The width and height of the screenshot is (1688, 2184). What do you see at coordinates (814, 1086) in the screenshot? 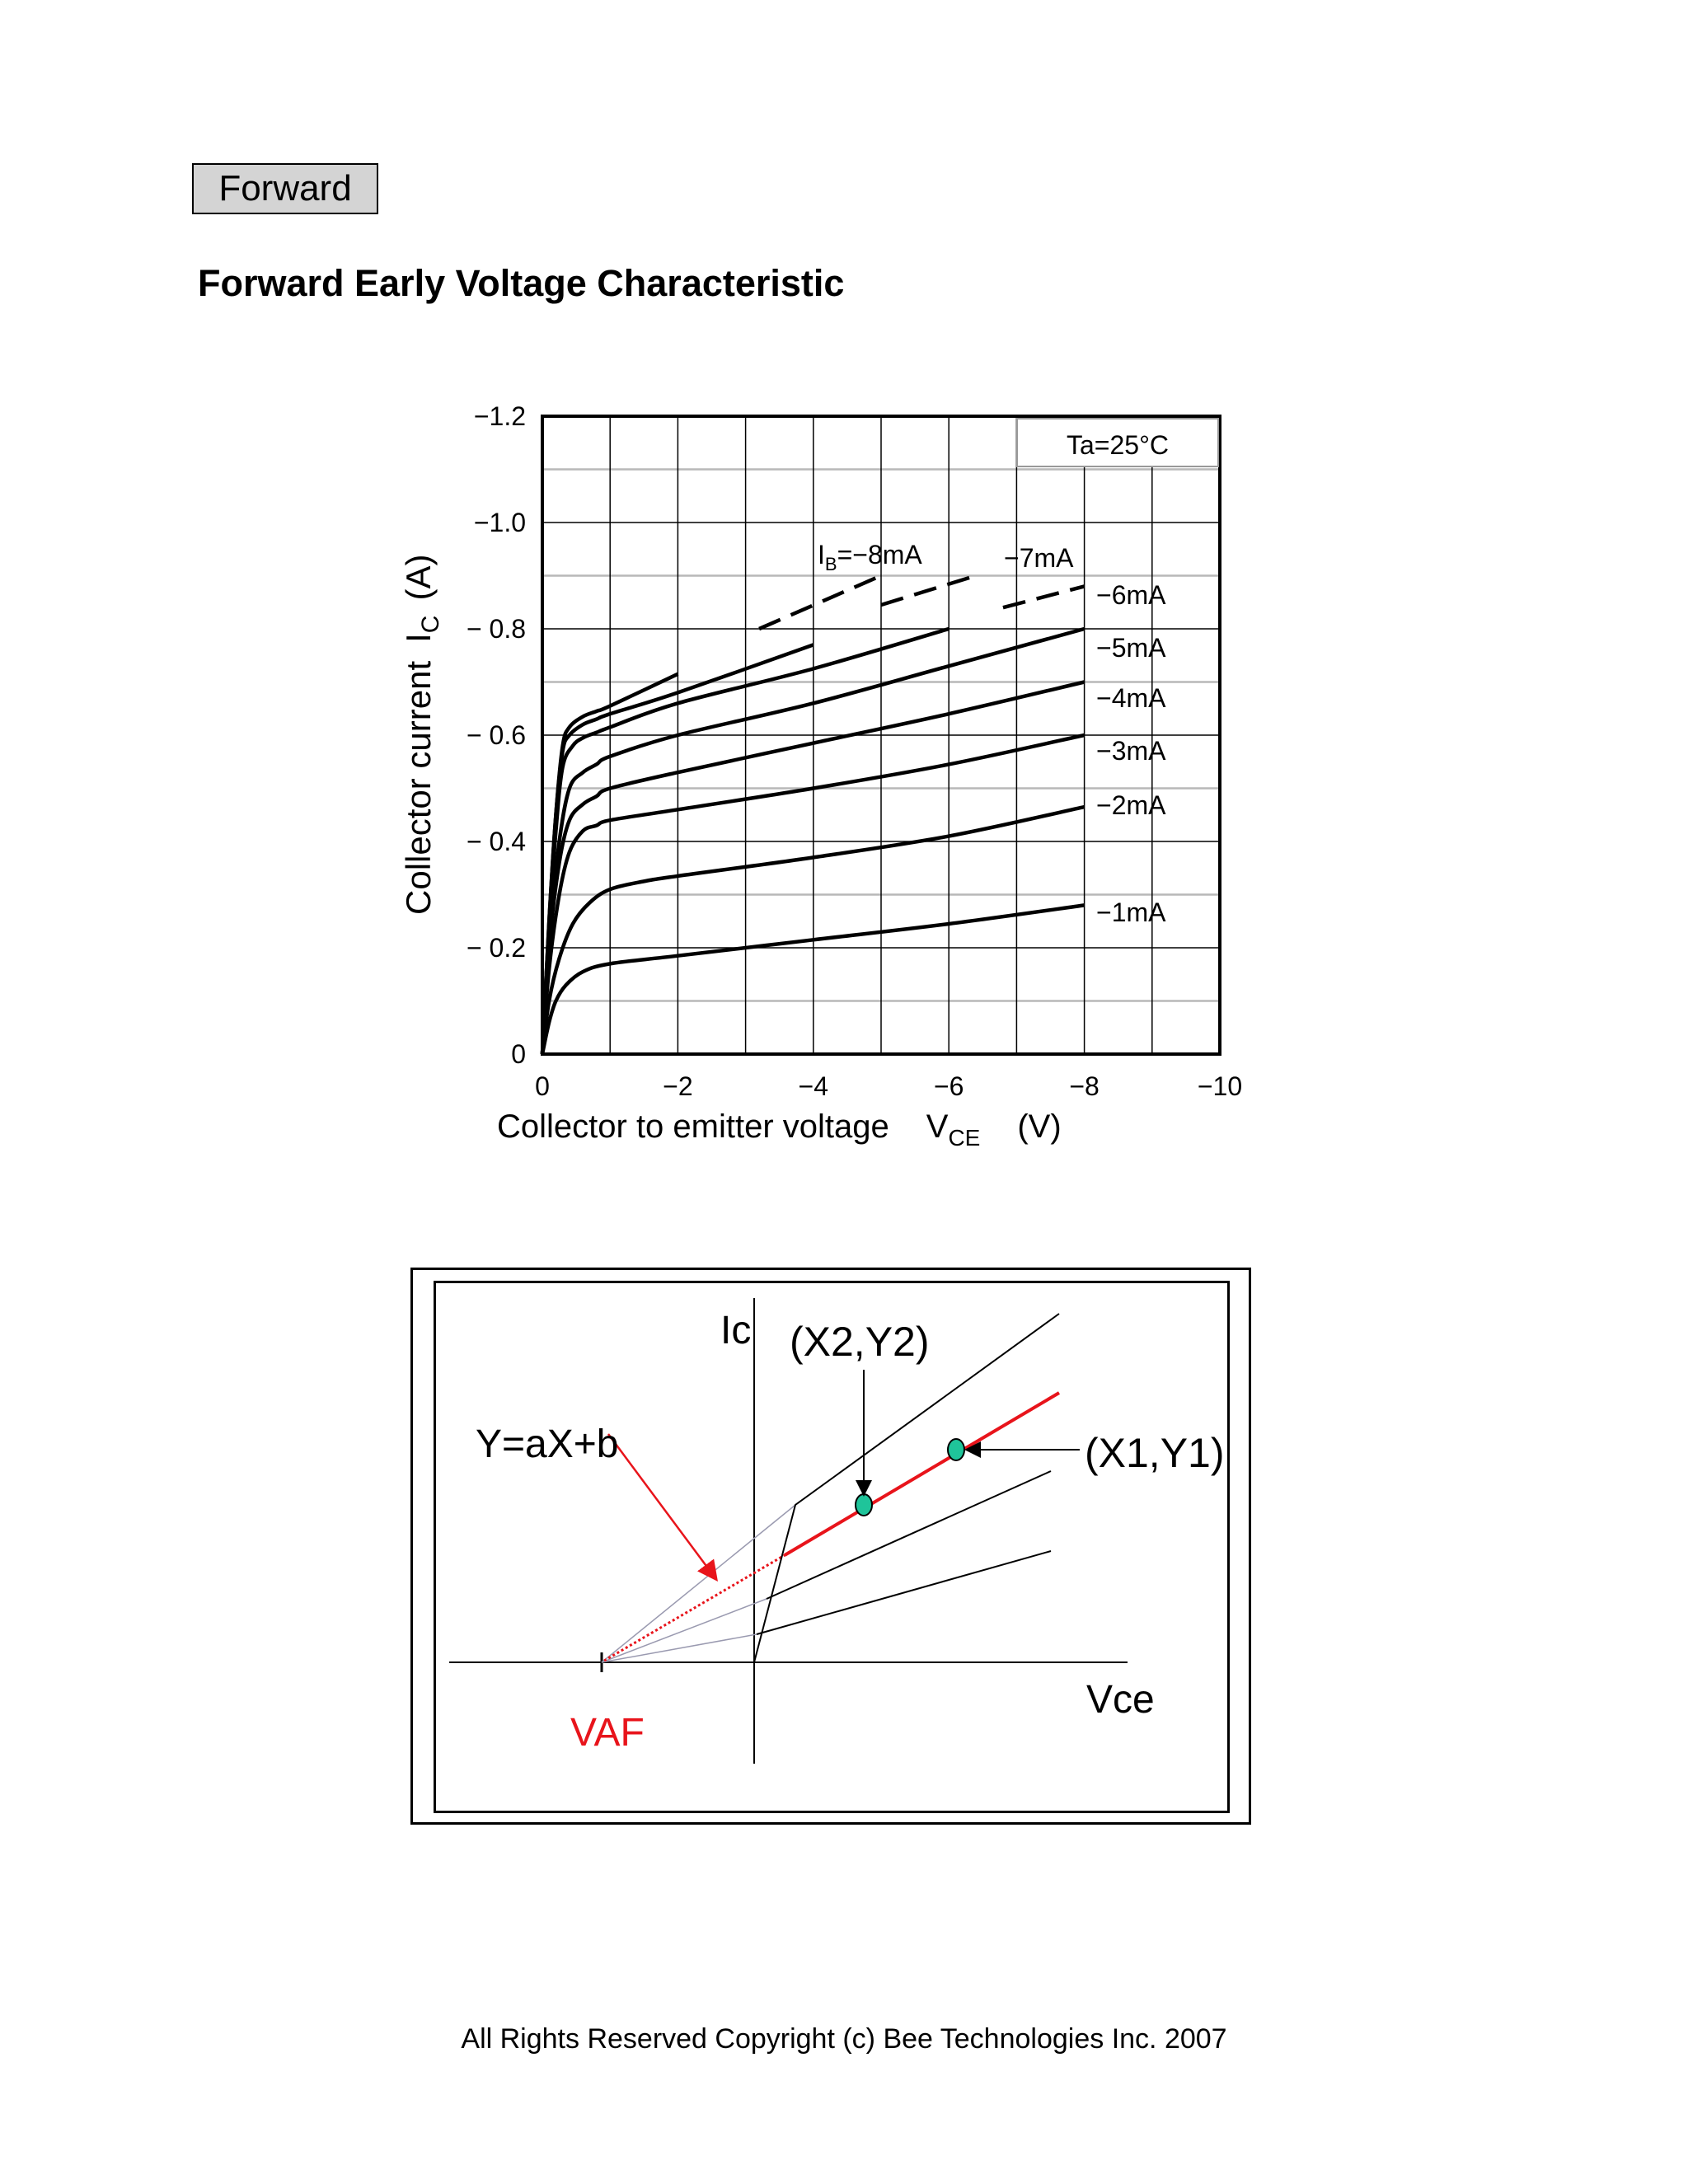
I see `x-tick-label: −4` at bounding box center [814, 1086].